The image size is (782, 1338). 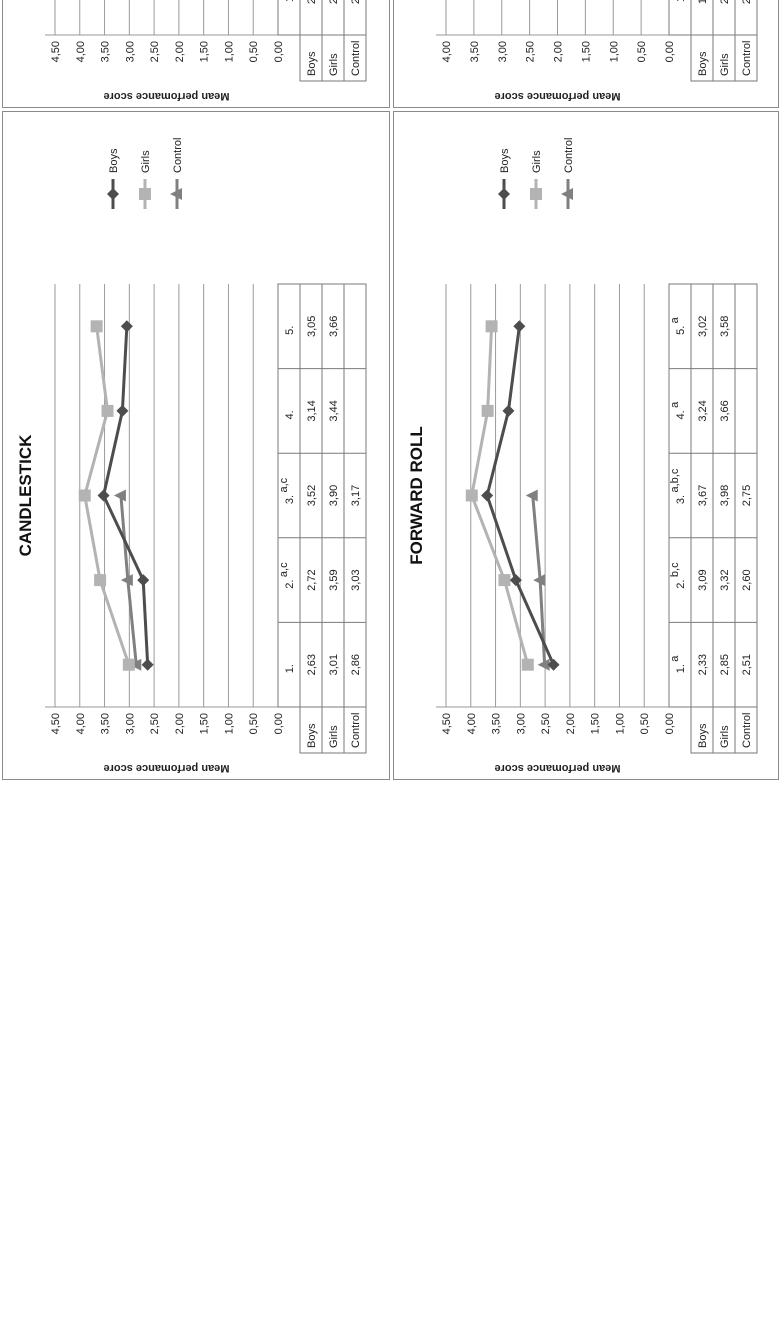 I want to click on data-label: 2,97, so click(x=356, y=2).